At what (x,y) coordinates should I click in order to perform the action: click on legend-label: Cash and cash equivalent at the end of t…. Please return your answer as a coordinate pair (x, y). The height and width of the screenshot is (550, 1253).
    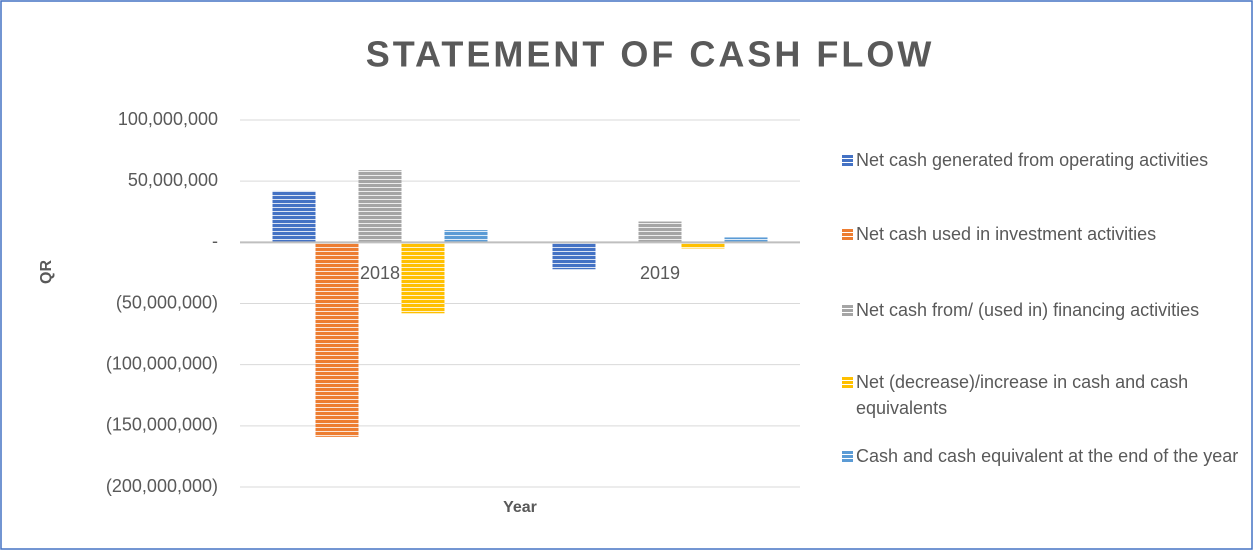
    Looking at the image, I should click on (1047, 456).